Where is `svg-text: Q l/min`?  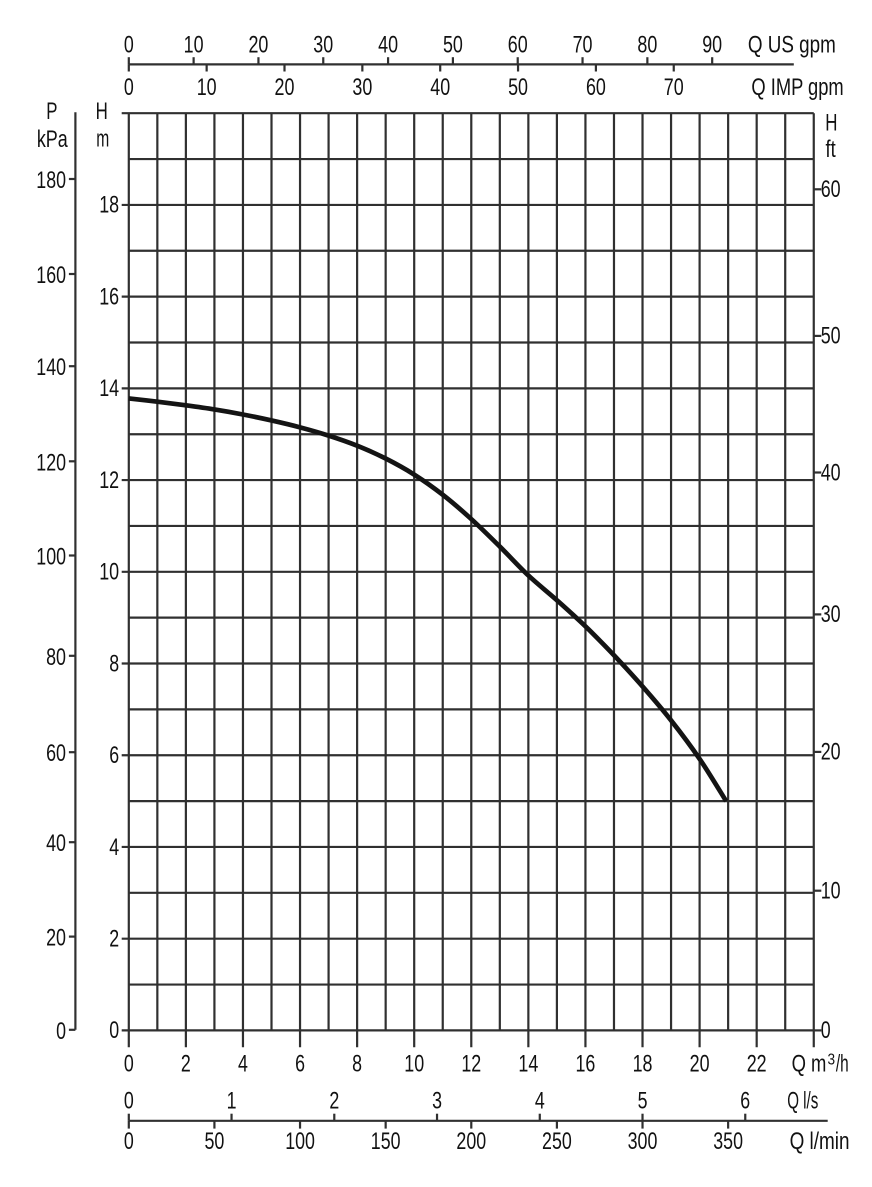
svg-text: Q l/min is located at coordinates (820, 1141).